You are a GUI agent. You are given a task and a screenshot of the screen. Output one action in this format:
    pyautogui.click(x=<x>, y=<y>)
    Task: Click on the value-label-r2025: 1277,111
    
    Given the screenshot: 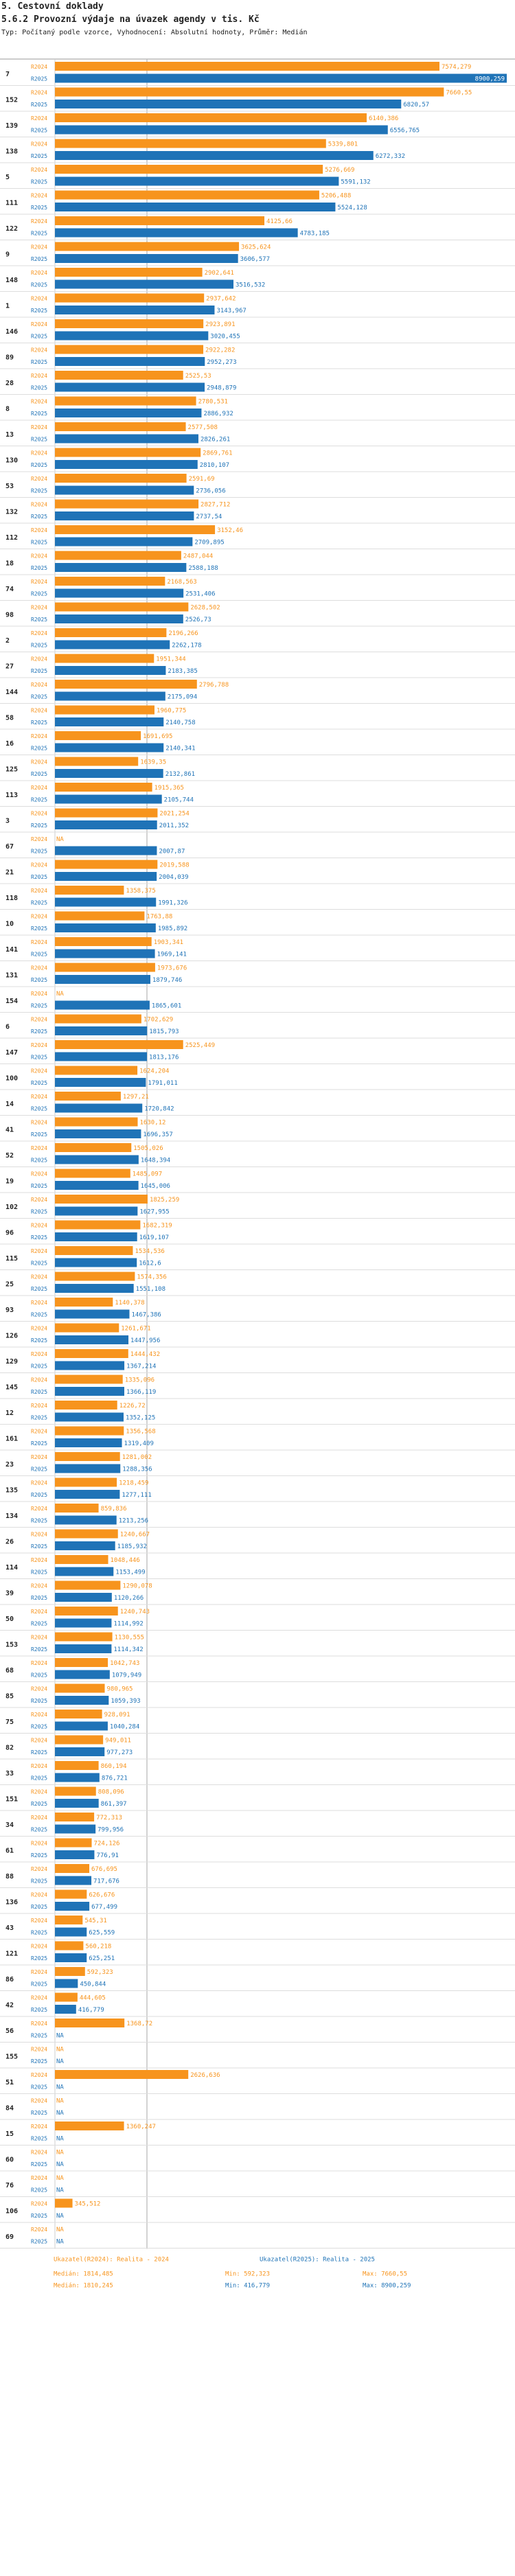 What is the action you would take?
    pyautogui.click(x=136, y=1496)
    